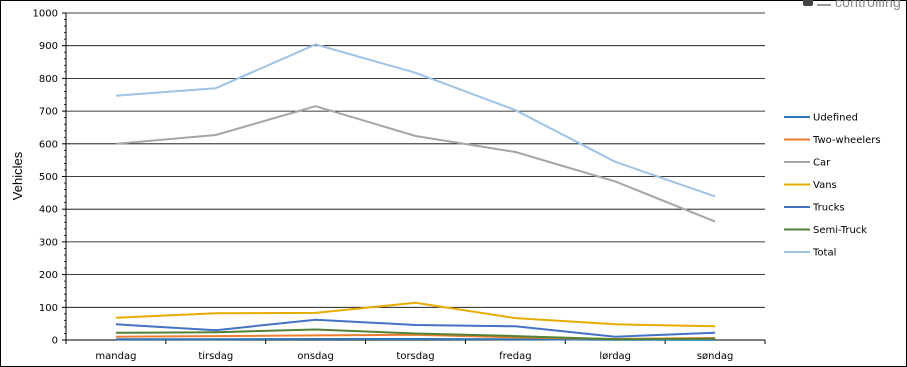 This screenshot has width=907, height=367. What do you see at coordinates (48, 46) in the screenshot?
I see `y-tick-label: 900` at bounding box center [48, 46].